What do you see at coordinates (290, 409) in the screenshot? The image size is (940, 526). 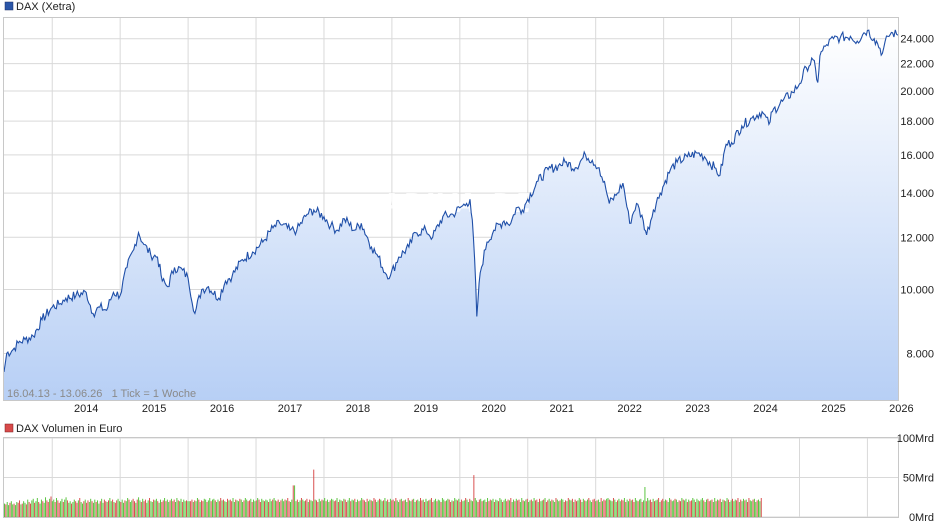 I see `price-x-tick-label: 2017` at bounding box center [290, 409].